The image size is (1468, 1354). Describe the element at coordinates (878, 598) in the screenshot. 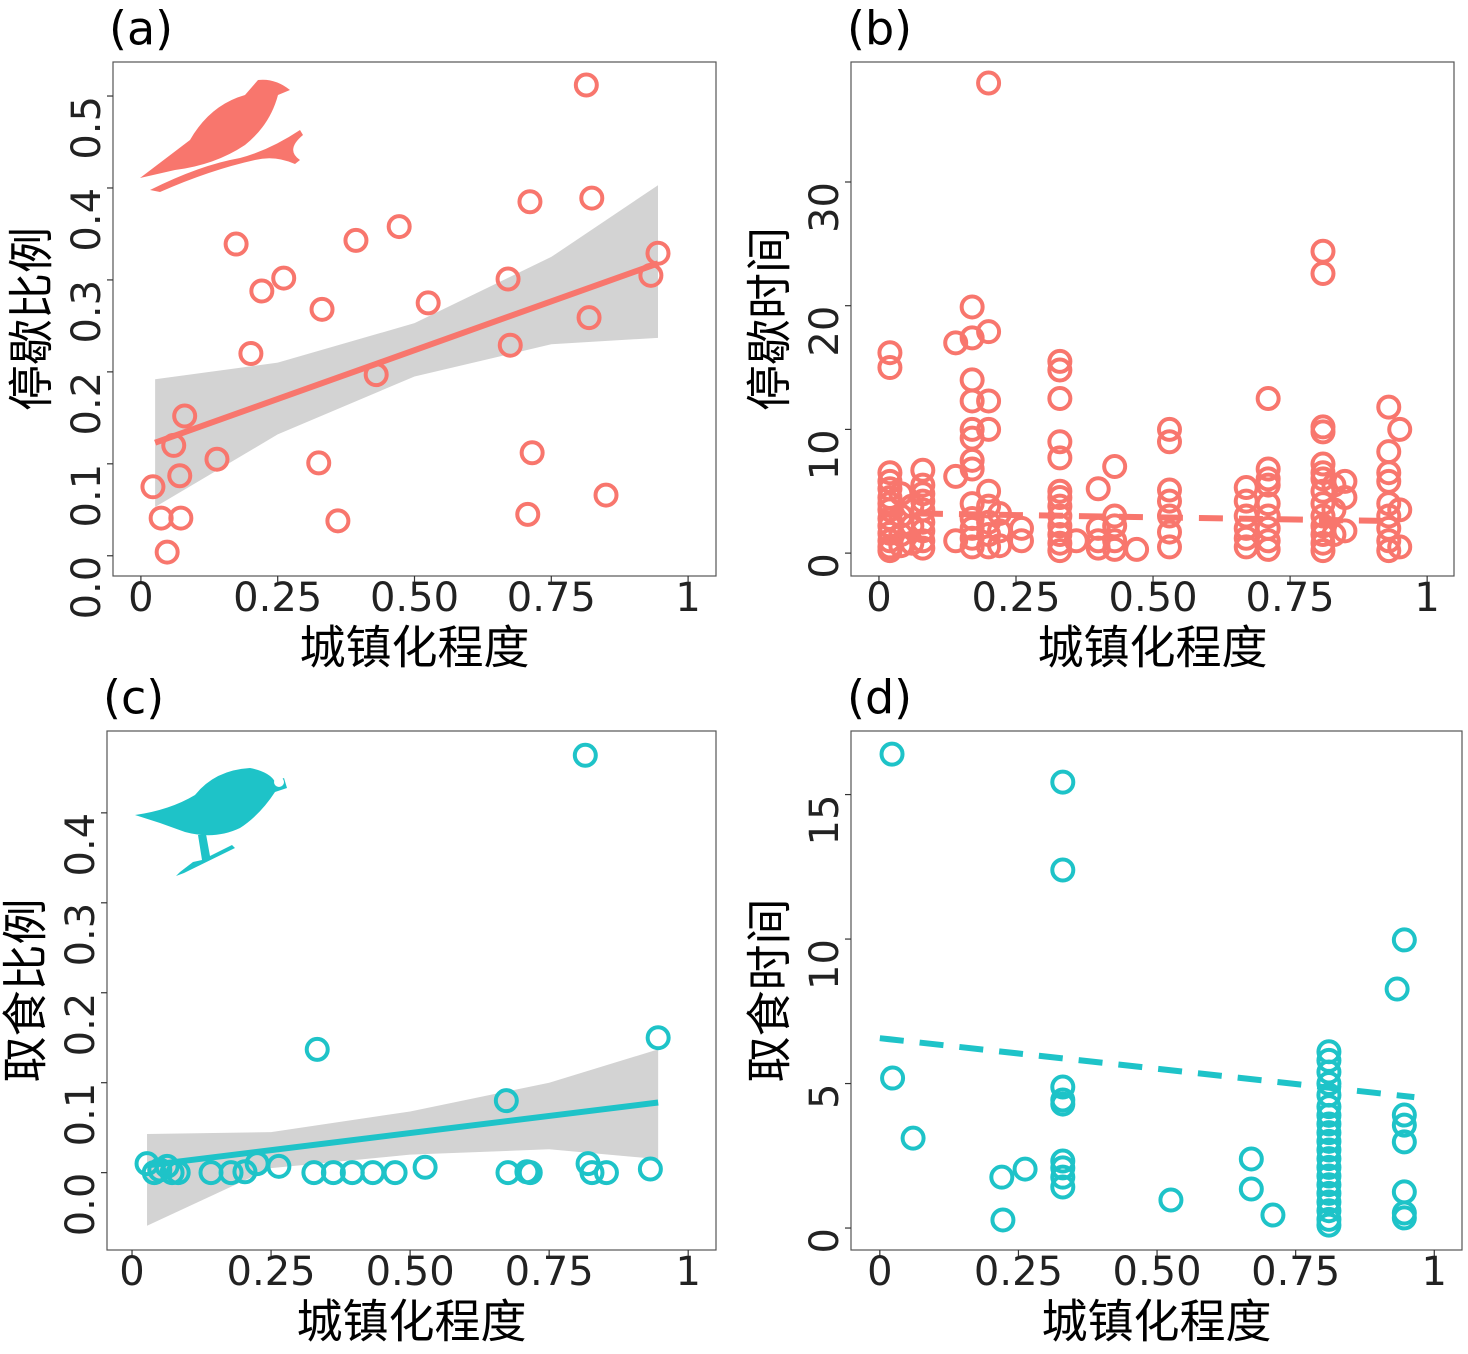

I see `x-tick-label: 0` at that location.